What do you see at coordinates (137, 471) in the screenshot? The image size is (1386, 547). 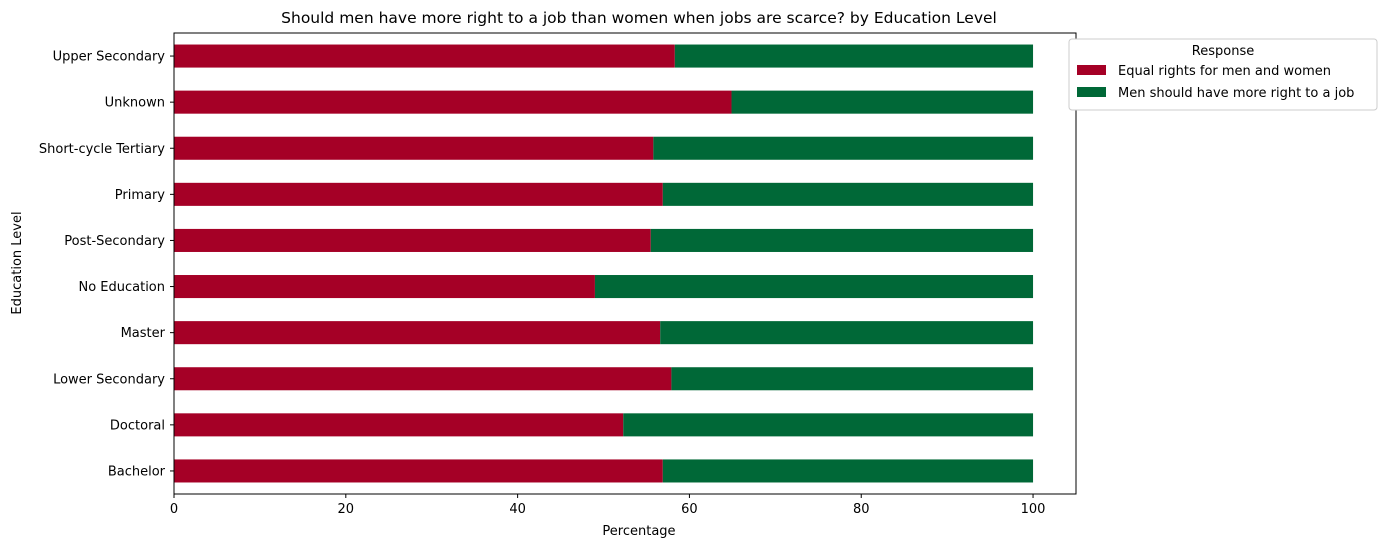 I see `y-tick-label-bachelor: Bachelor` at bounding box center [137, 471].